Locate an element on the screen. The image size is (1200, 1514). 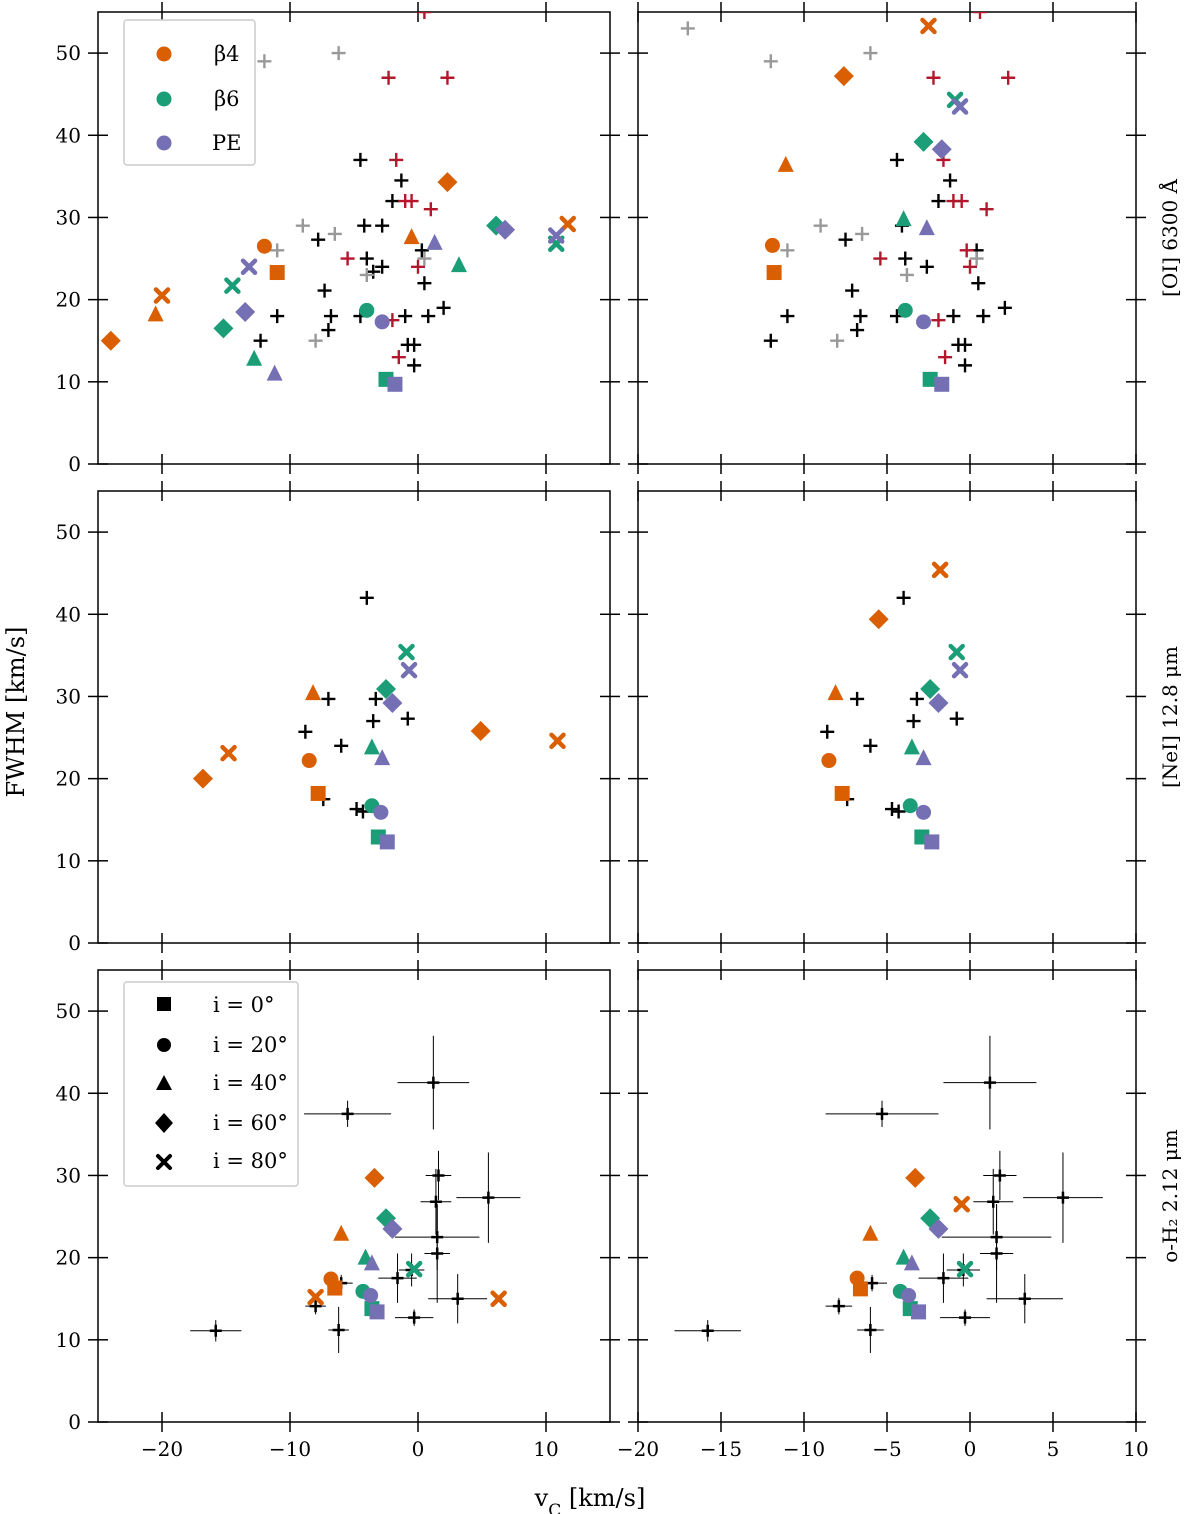
x-axis-title-units: [km/s] is located at coordinates (603, 1498).